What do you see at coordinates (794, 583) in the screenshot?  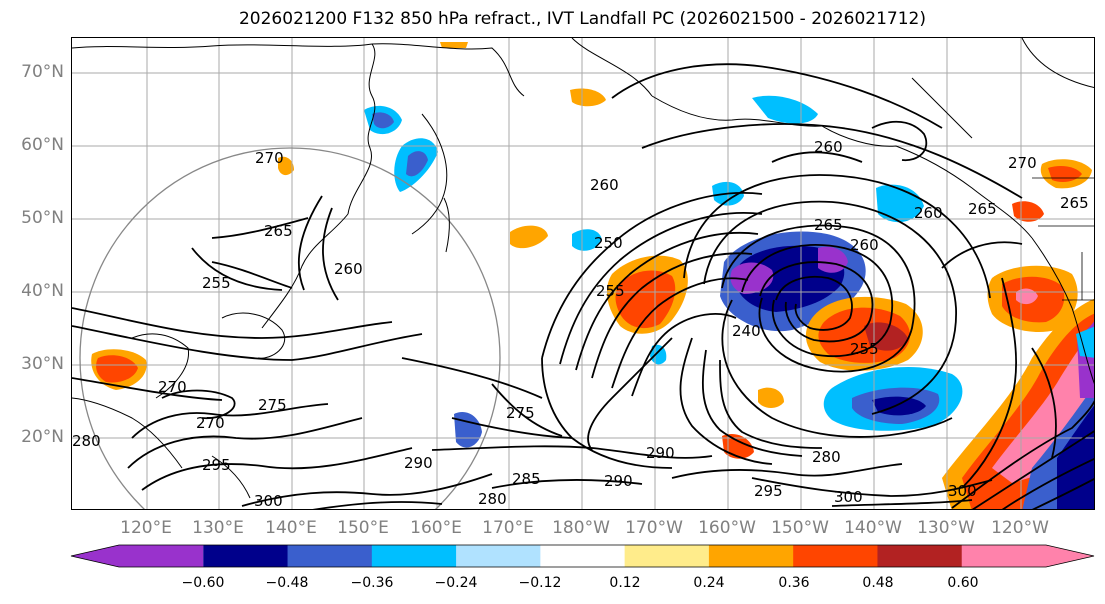 I see `colorbar-tick: 0.36` at bounding box center [794, 583].